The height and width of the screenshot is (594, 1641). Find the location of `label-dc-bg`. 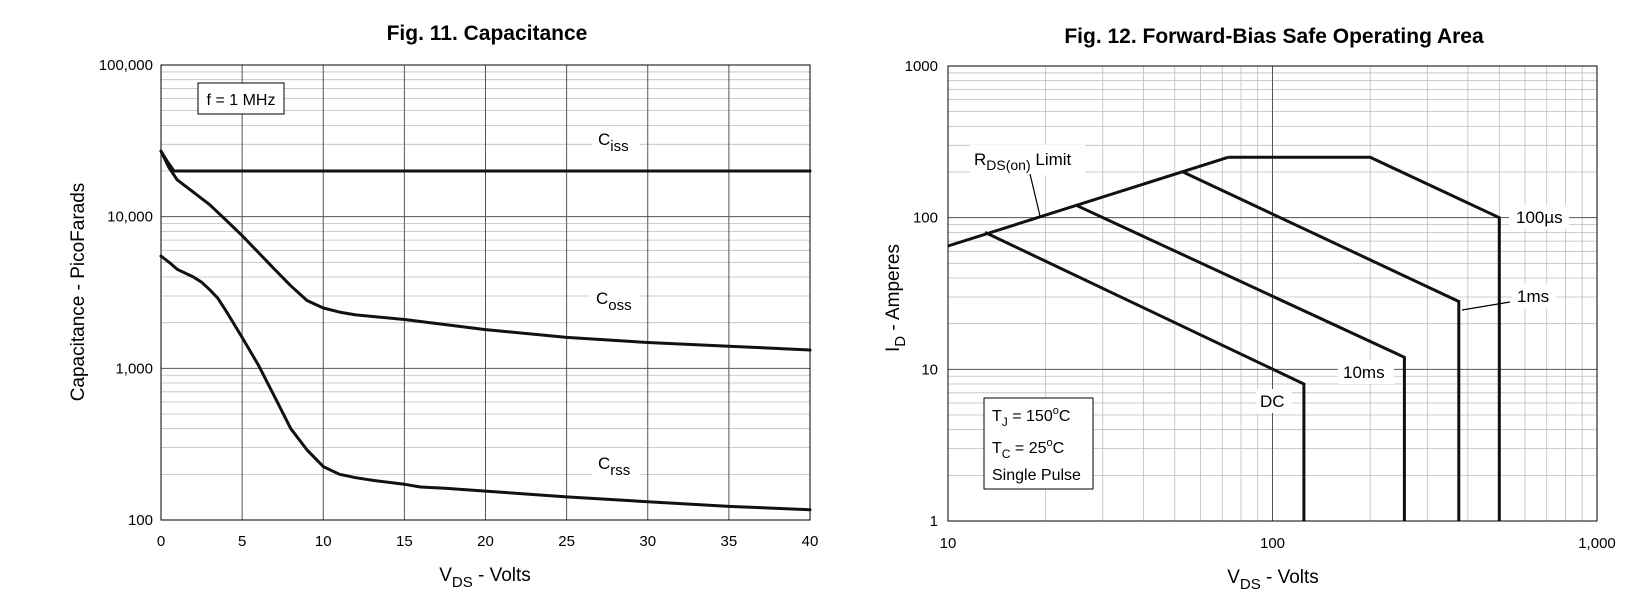

label-dc-bg is located at coordinates (1274, 401).